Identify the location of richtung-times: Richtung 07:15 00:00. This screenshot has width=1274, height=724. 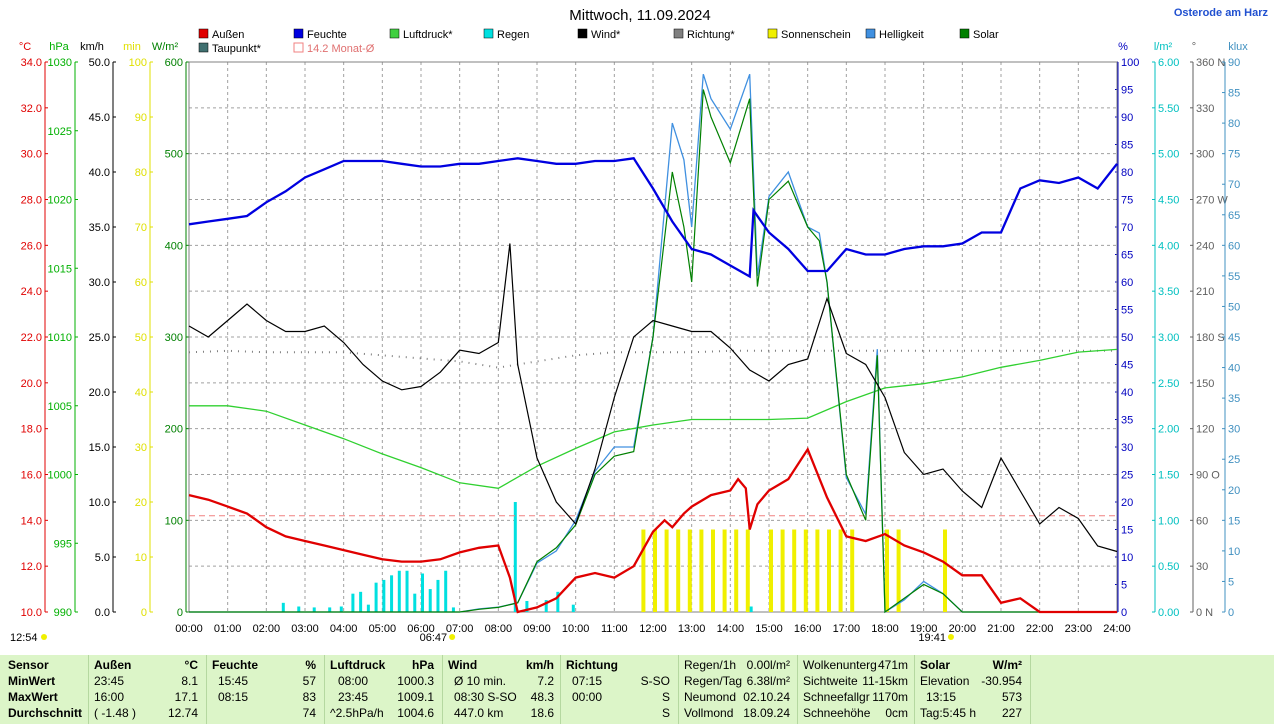
(596, 689).